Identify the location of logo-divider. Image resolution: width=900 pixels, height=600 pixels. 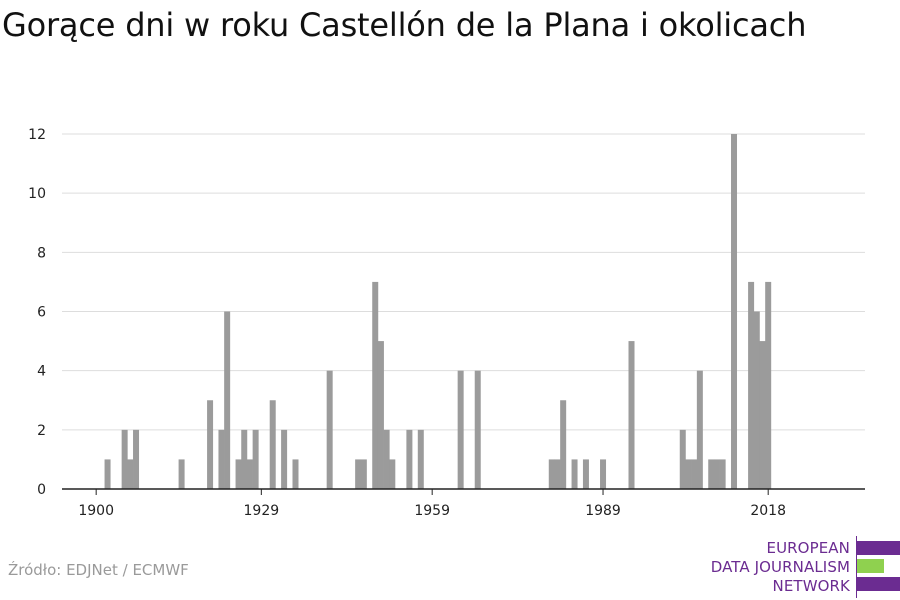
(856, 567).